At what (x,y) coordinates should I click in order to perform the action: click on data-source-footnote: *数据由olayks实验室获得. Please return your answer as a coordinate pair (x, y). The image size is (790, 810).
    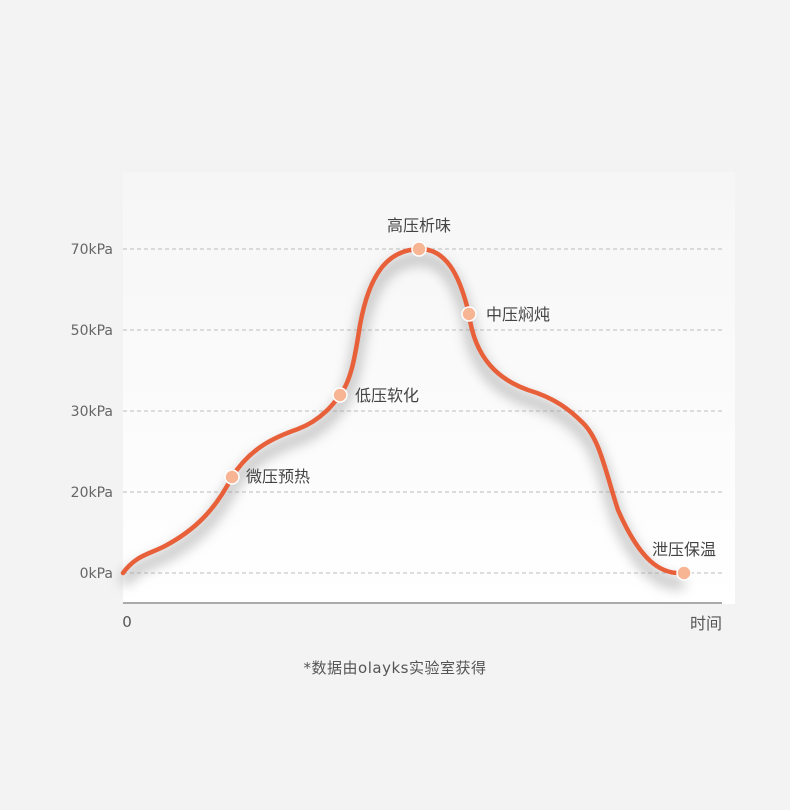
    Looking at the image, I should click on (395, 668).